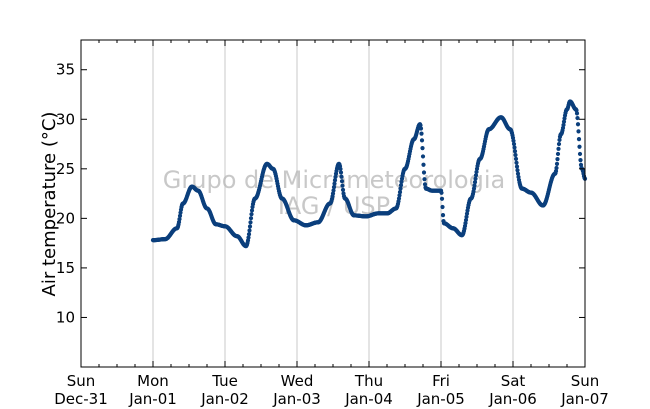 The width and height of the screenshot is (650, 409). I want to click on x-tick-label-day: Sun, so click(81, 381).